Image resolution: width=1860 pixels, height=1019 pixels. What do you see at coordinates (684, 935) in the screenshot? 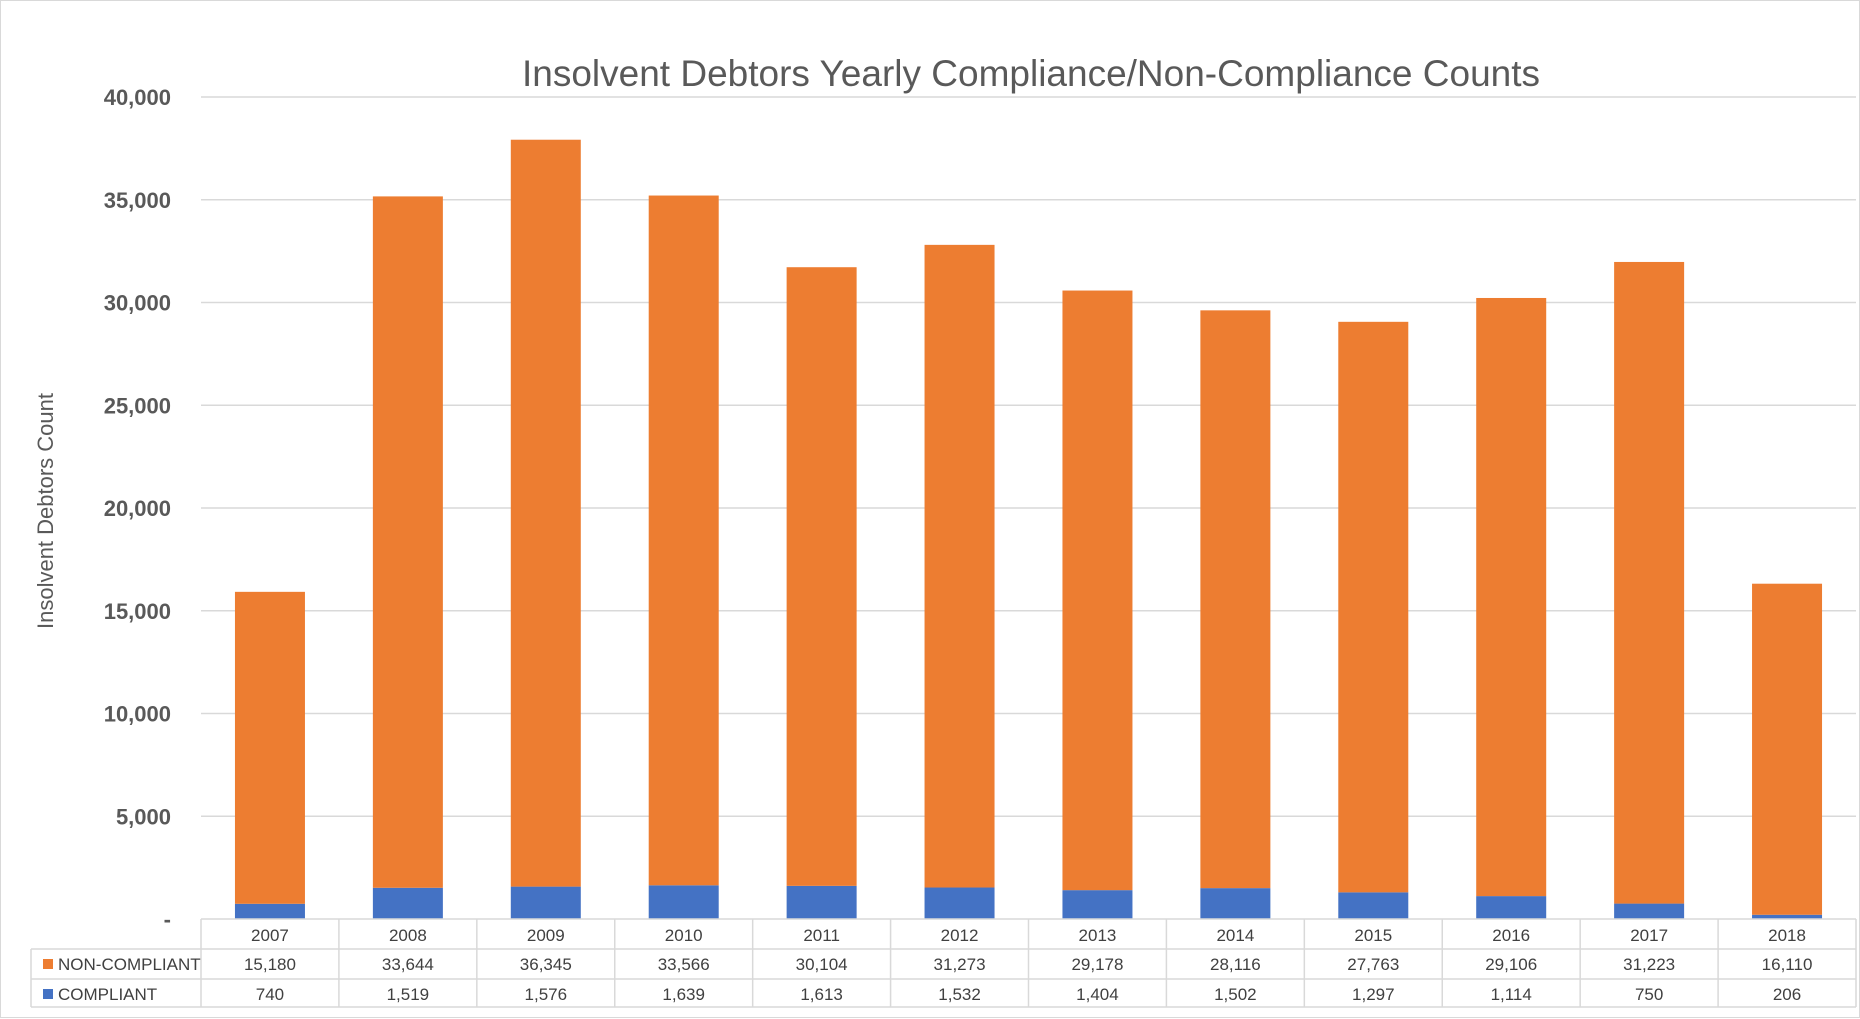
I see `x-category-label: 2010` at bounding box center [684, 935].